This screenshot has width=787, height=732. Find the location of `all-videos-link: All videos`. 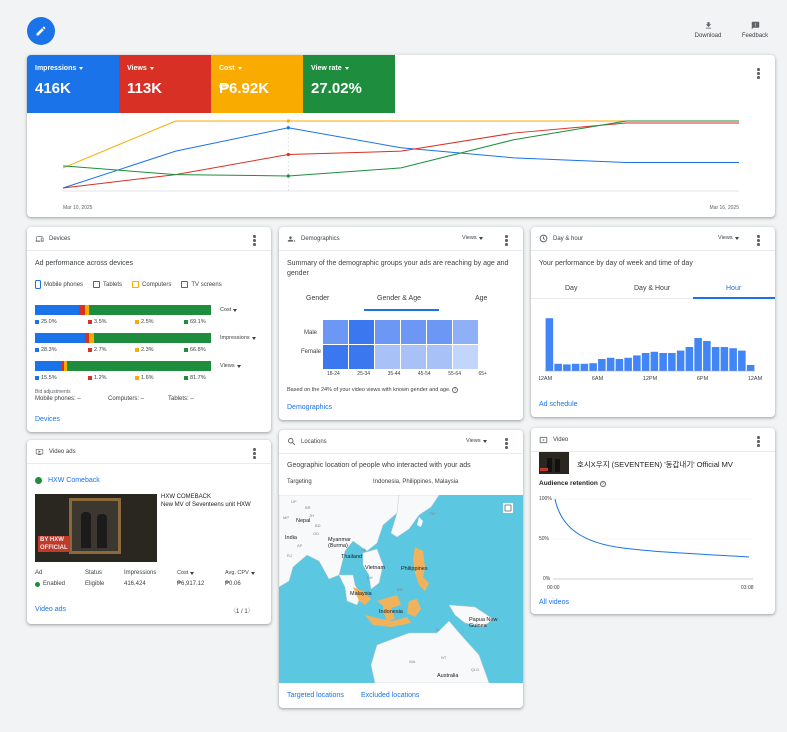

all-videos-link: All videos is located at coordinates (554, 602).